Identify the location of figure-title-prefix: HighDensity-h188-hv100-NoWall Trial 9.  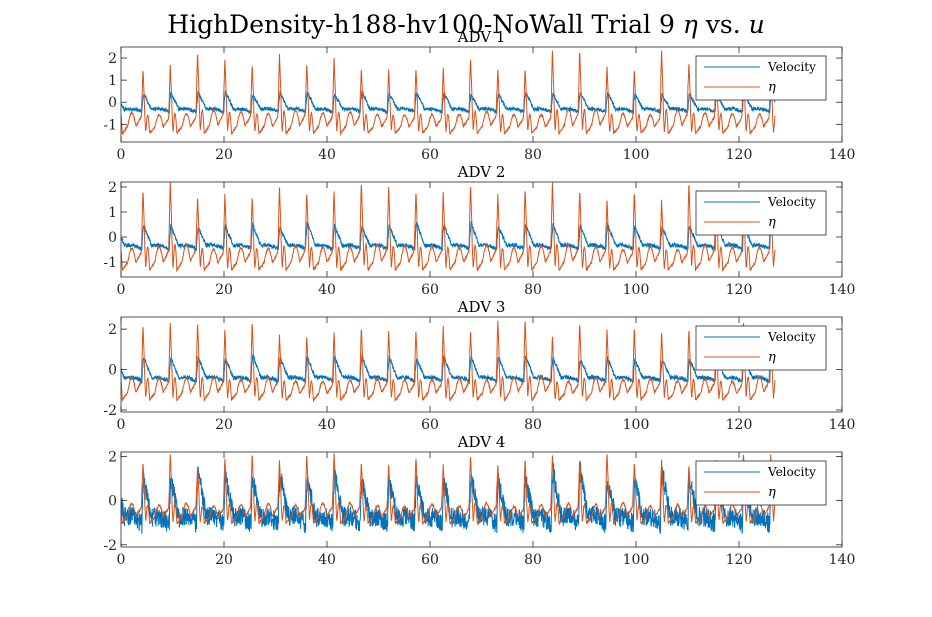
(425, 24).